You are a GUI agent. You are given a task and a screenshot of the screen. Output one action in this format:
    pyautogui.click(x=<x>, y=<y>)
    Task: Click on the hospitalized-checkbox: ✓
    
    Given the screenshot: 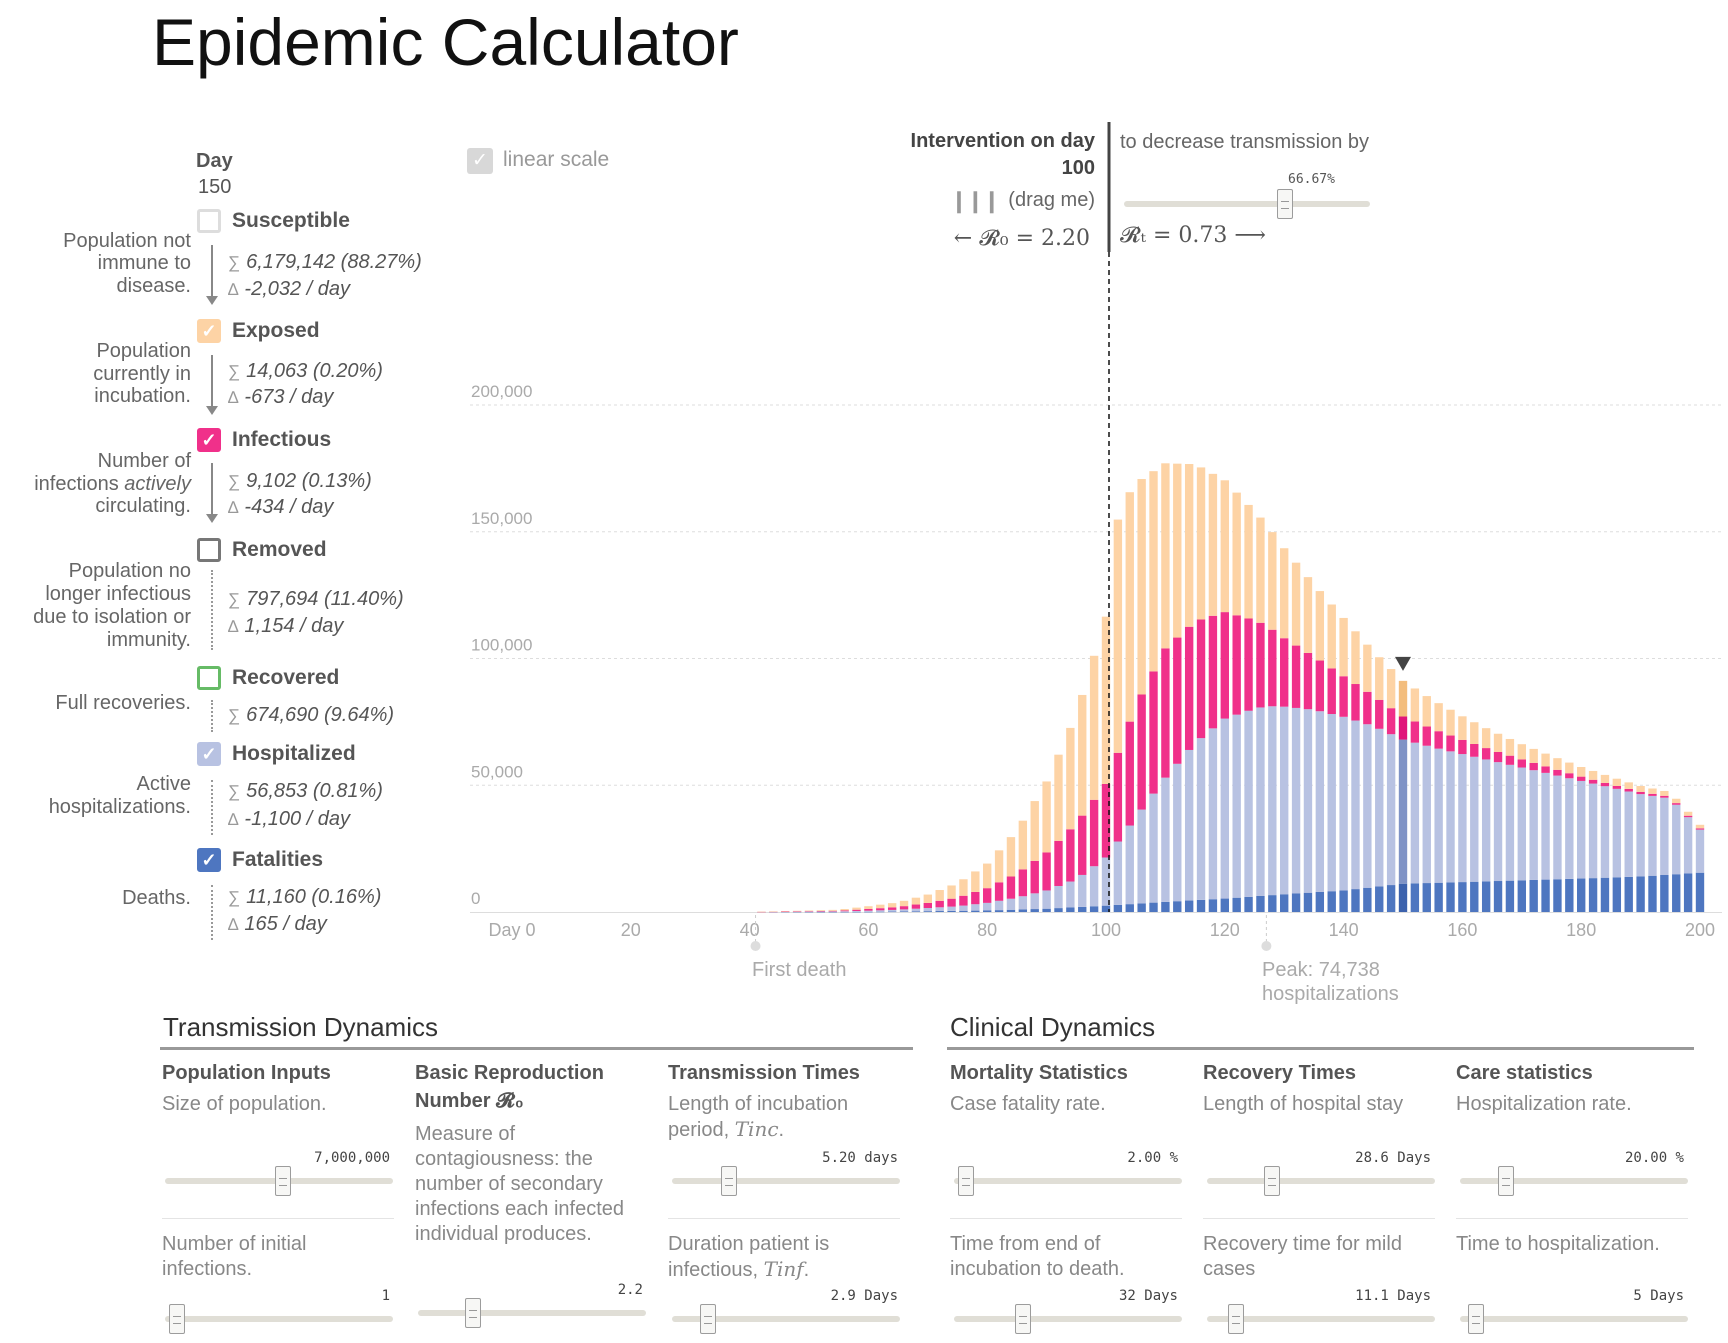 What is the action you would take?
    pyautogui.click(x=209, y=754)
    